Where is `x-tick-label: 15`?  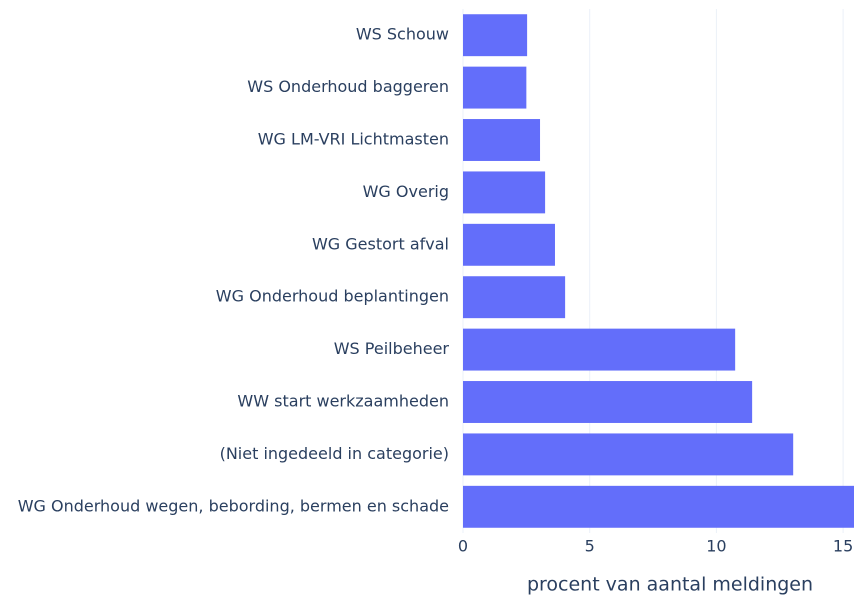
x-tick-label: 15 is located at coordinates (843, 546).